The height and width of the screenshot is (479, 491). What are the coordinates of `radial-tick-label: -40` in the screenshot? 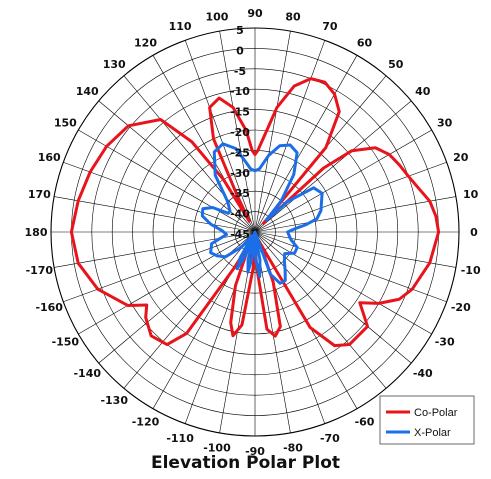 It's located at (240, 214).